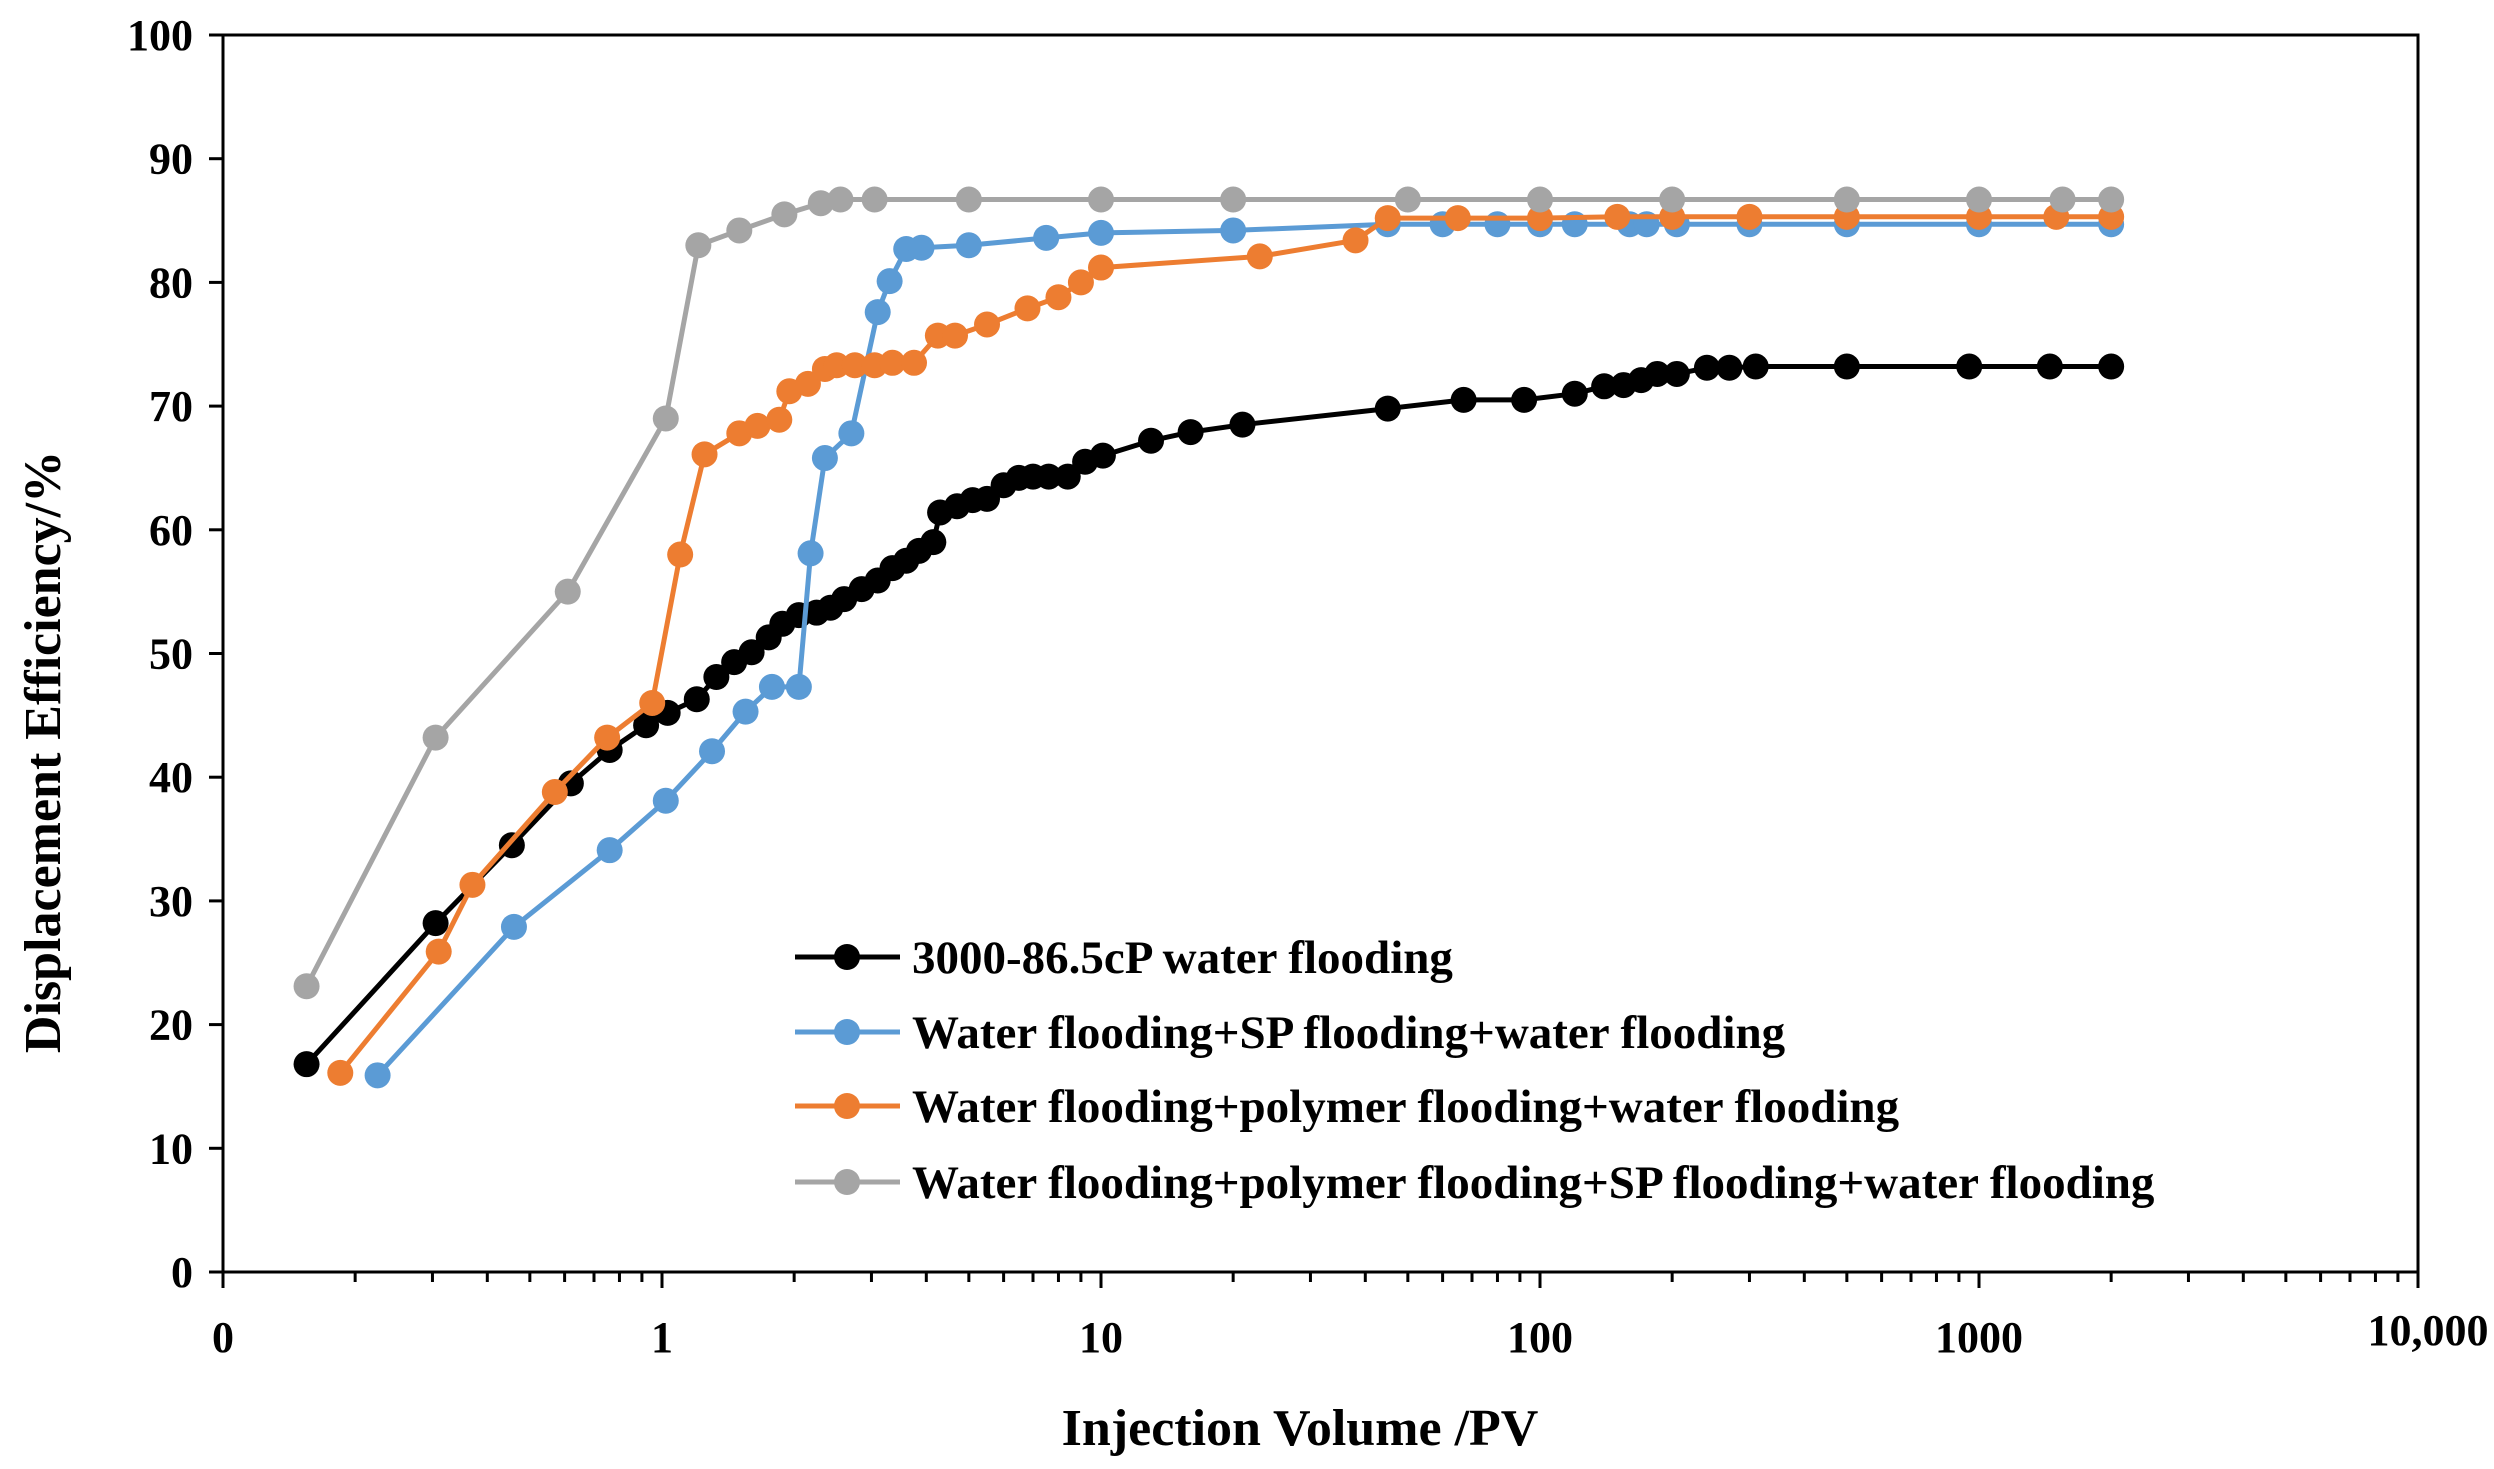 The width and height of the screenshot is (2494, 1469). Describe the element at coordinates (43, 752) in the screenshot. I see `y-axis-title: Displacement Efficiency/%` at that location.